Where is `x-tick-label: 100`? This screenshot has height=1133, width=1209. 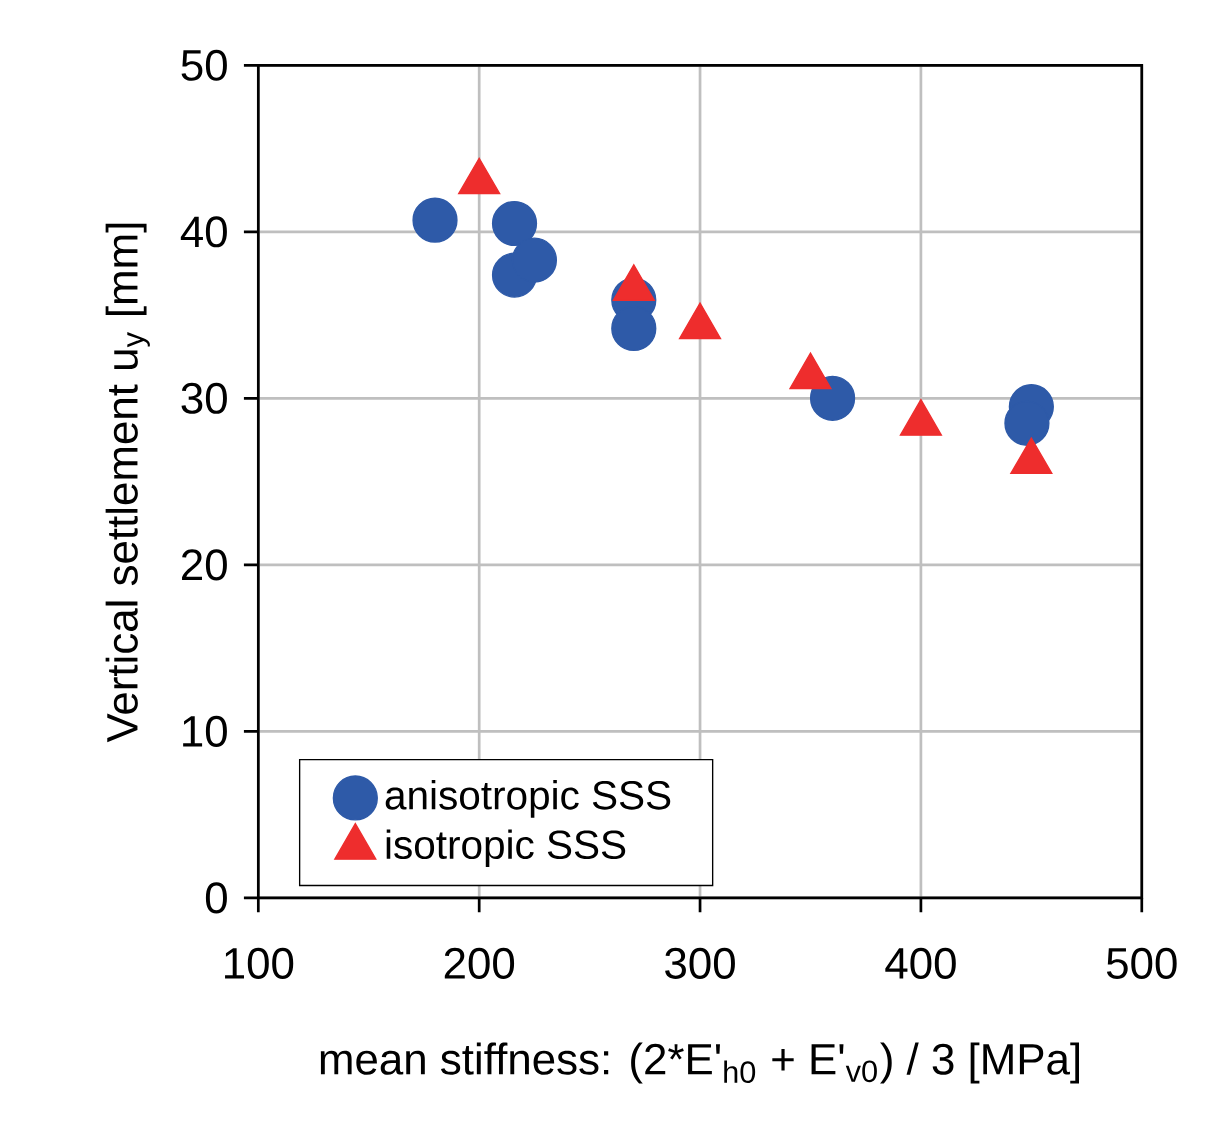
x-tick-label: 100 is located at coordinates (259, 963).